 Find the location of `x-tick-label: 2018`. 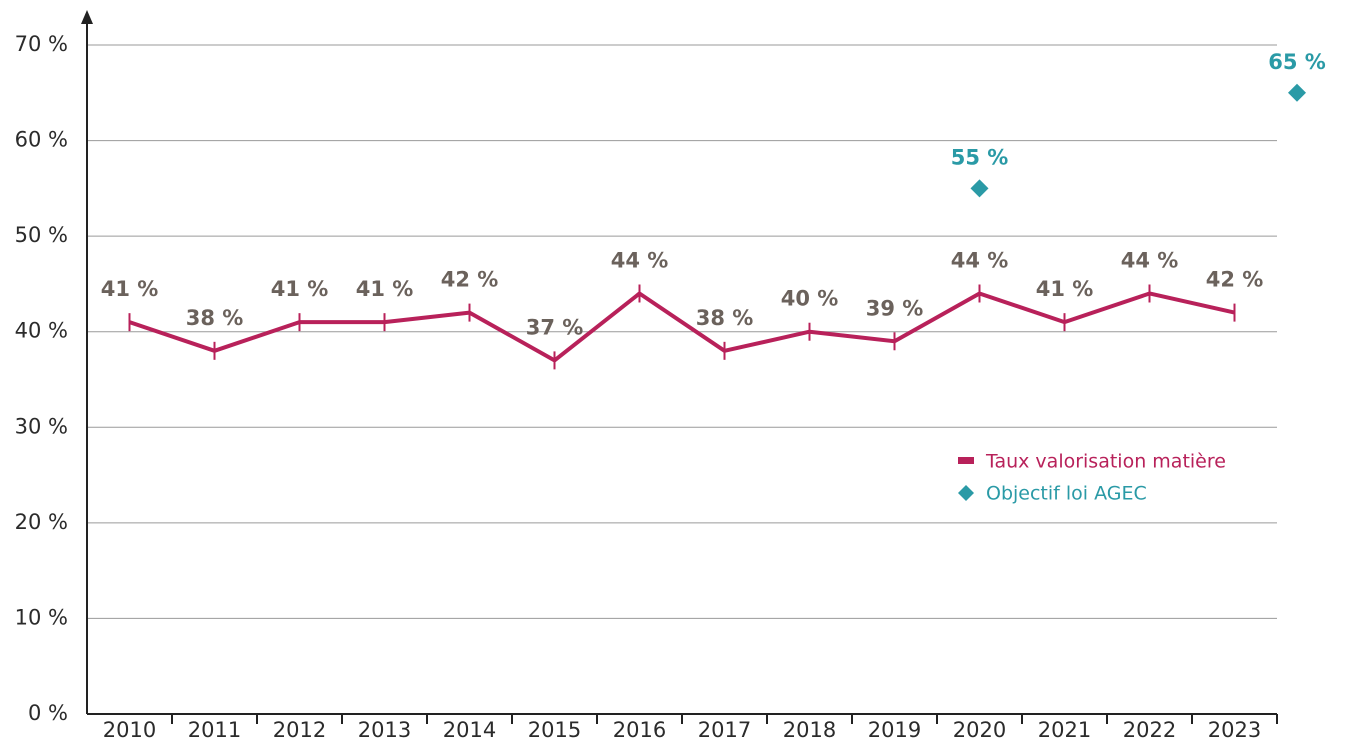

x-tick-label: 2018 is located at coordinates (809, 730).